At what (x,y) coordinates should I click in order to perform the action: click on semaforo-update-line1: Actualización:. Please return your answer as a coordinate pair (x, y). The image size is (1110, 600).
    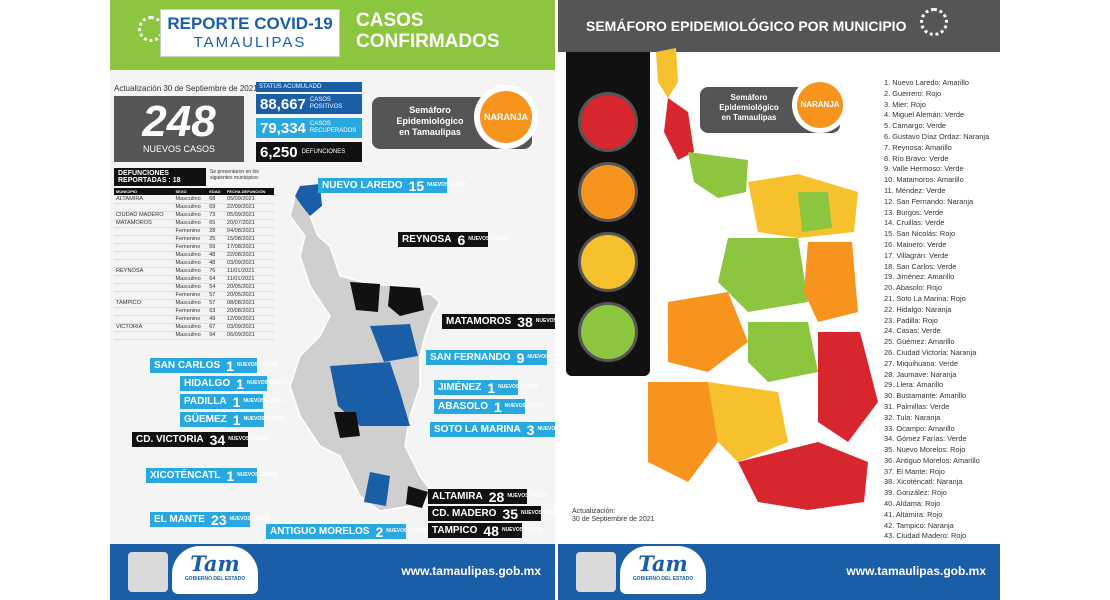
    Looking at the image, I should click on (594, 511).